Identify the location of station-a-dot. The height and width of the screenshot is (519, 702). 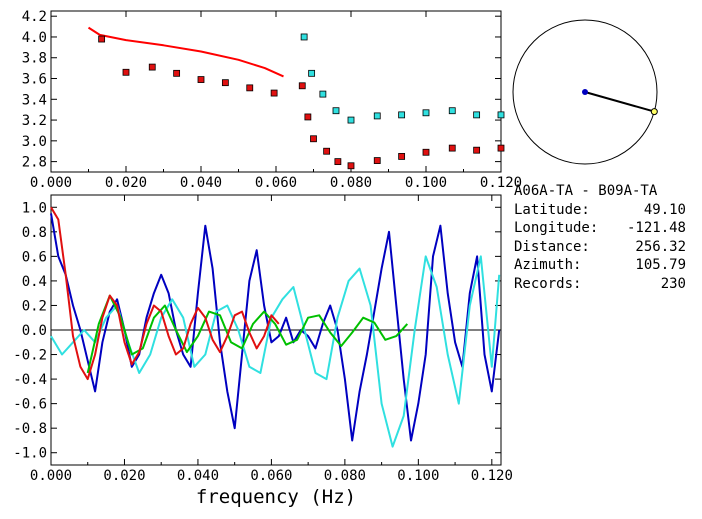
(585, 92).